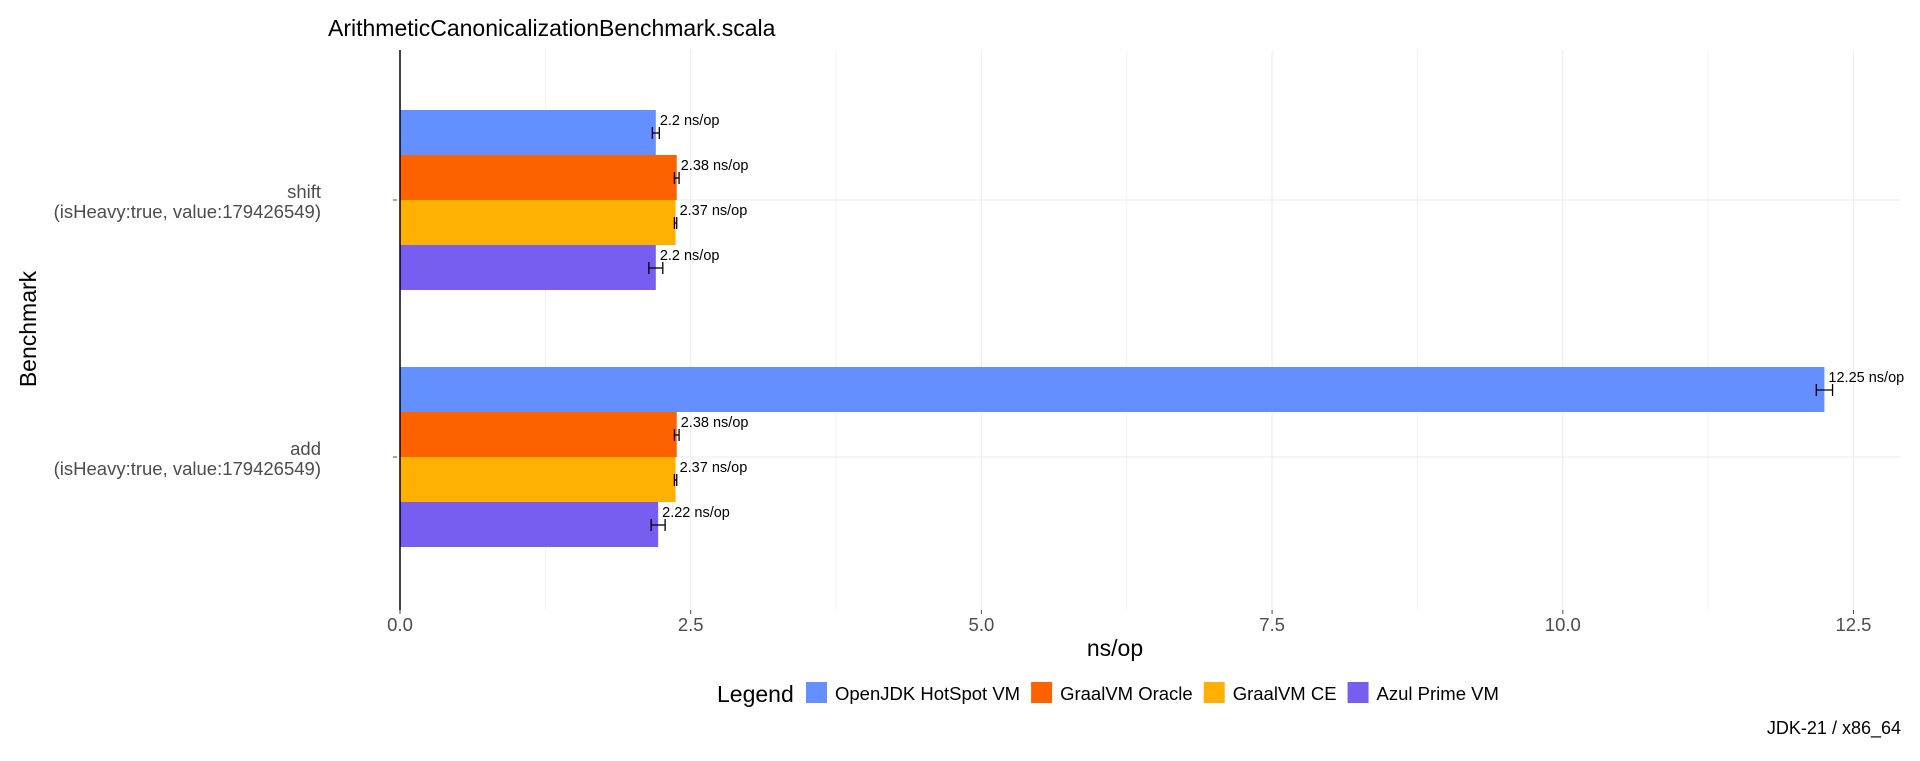 The height and width of the screenshot is (761, 1920). Describe the element at coordinates (1866, 378) in the screenshot. I see `data-label: 12.25 ns/op` at that location.